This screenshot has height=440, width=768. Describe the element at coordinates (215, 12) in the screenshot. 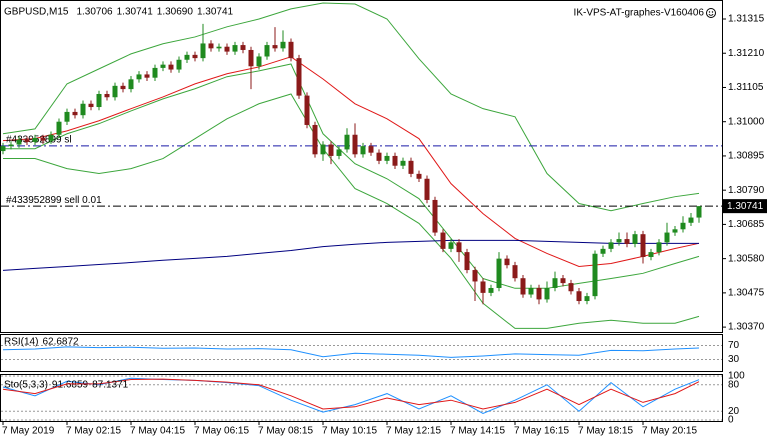

I see `quote-value: 1.30741` at that location.